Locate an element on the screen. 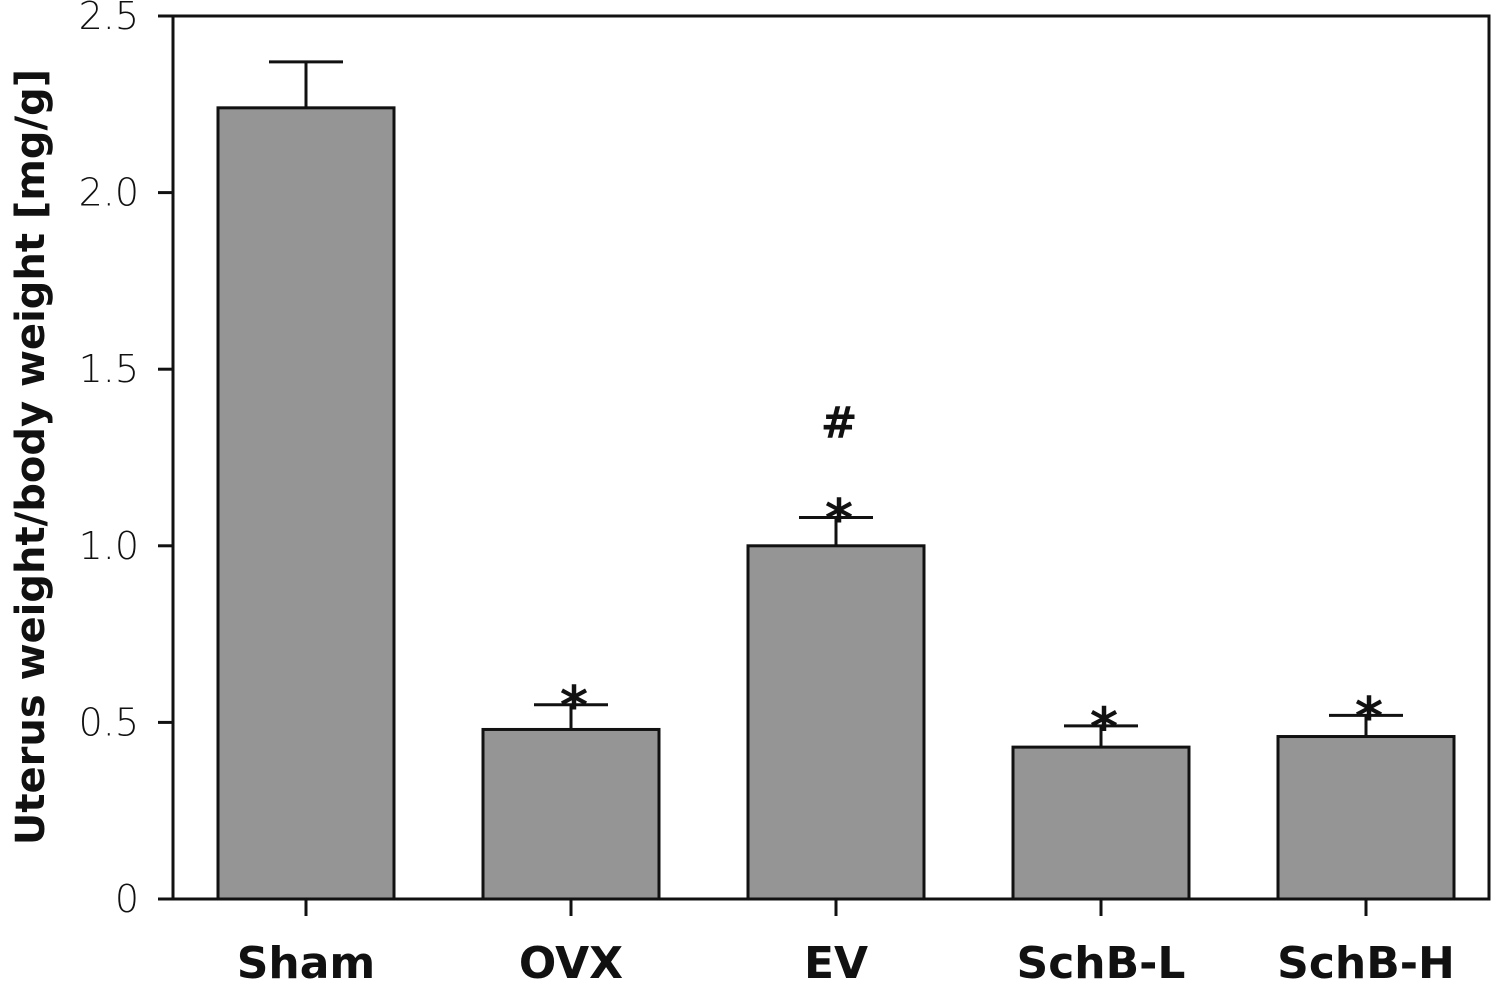 Image resolution: width=1500 pixels, height=981 pixels. y-axis-label: Uterus weight/body weight [mg/g] is located at coordinates (31, 457).